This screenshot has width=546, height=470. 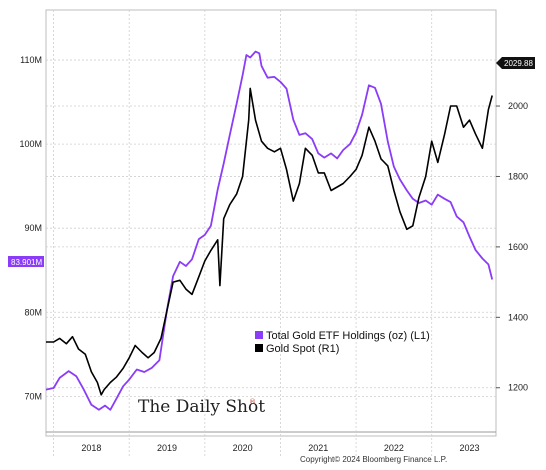 What do you see at coordinates (31, 60) in the screenshot?
I see `left-tick-label: 110M` at bounding box center [31, 60].